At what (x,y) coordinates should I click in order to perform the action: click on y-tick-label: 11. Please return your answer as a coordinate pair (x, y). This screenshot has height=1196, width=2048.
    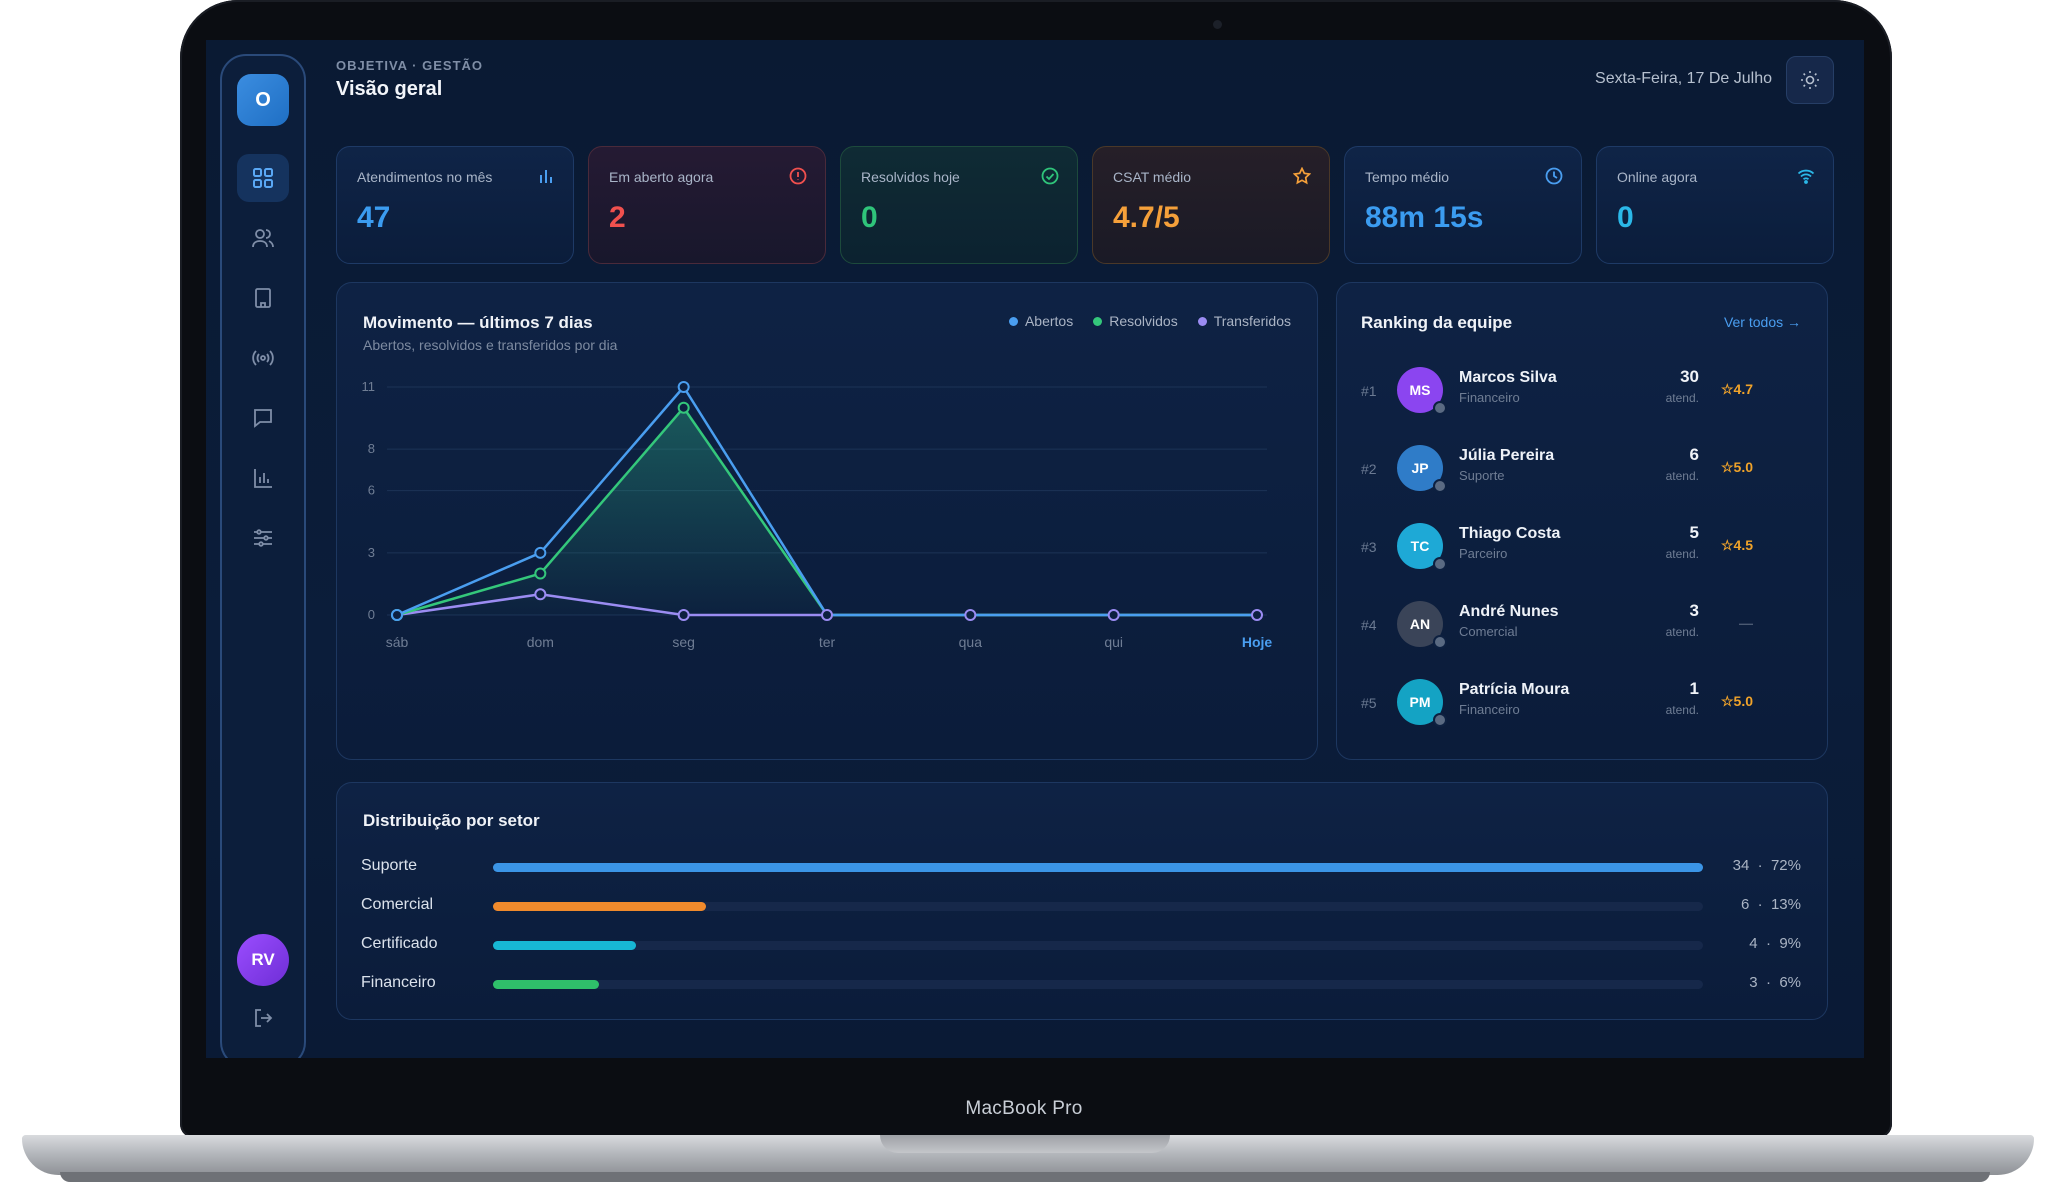
    Looking at the image, I should click on (369, 386).